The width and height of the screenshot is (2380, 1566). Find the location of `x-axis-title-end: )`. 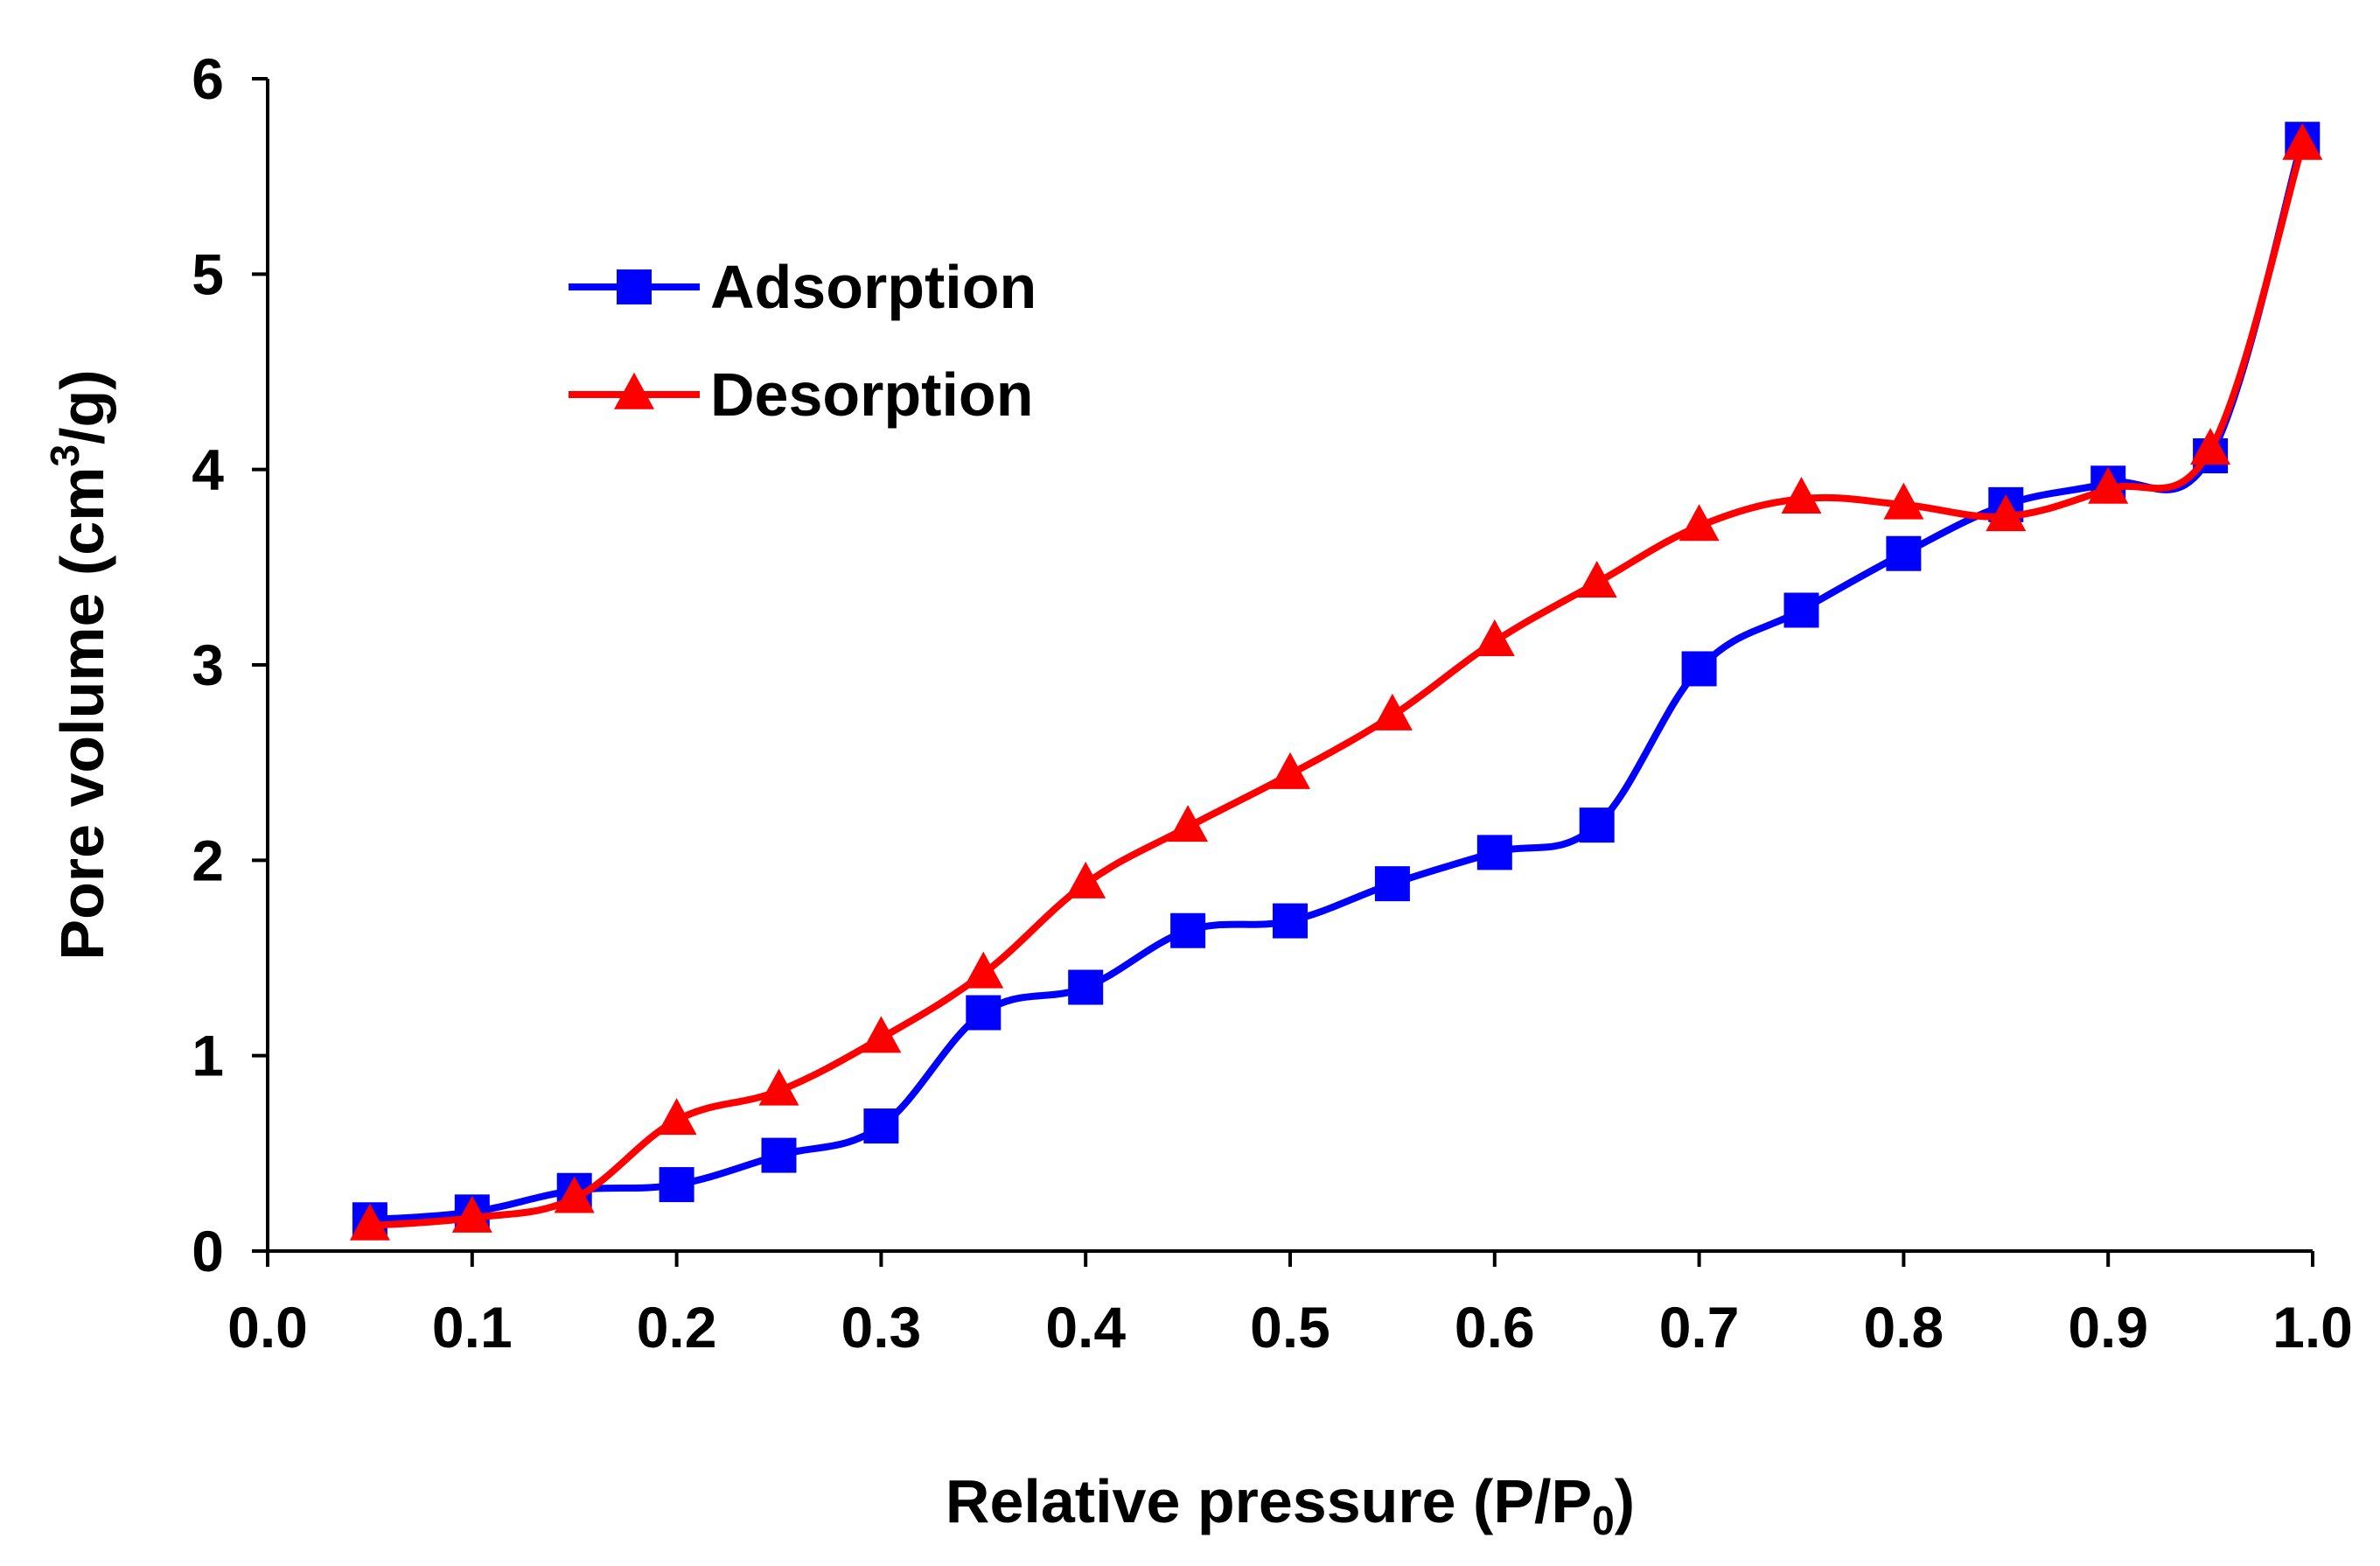

x-axis-title-end: ) is located at coordinates (1625, 1501).